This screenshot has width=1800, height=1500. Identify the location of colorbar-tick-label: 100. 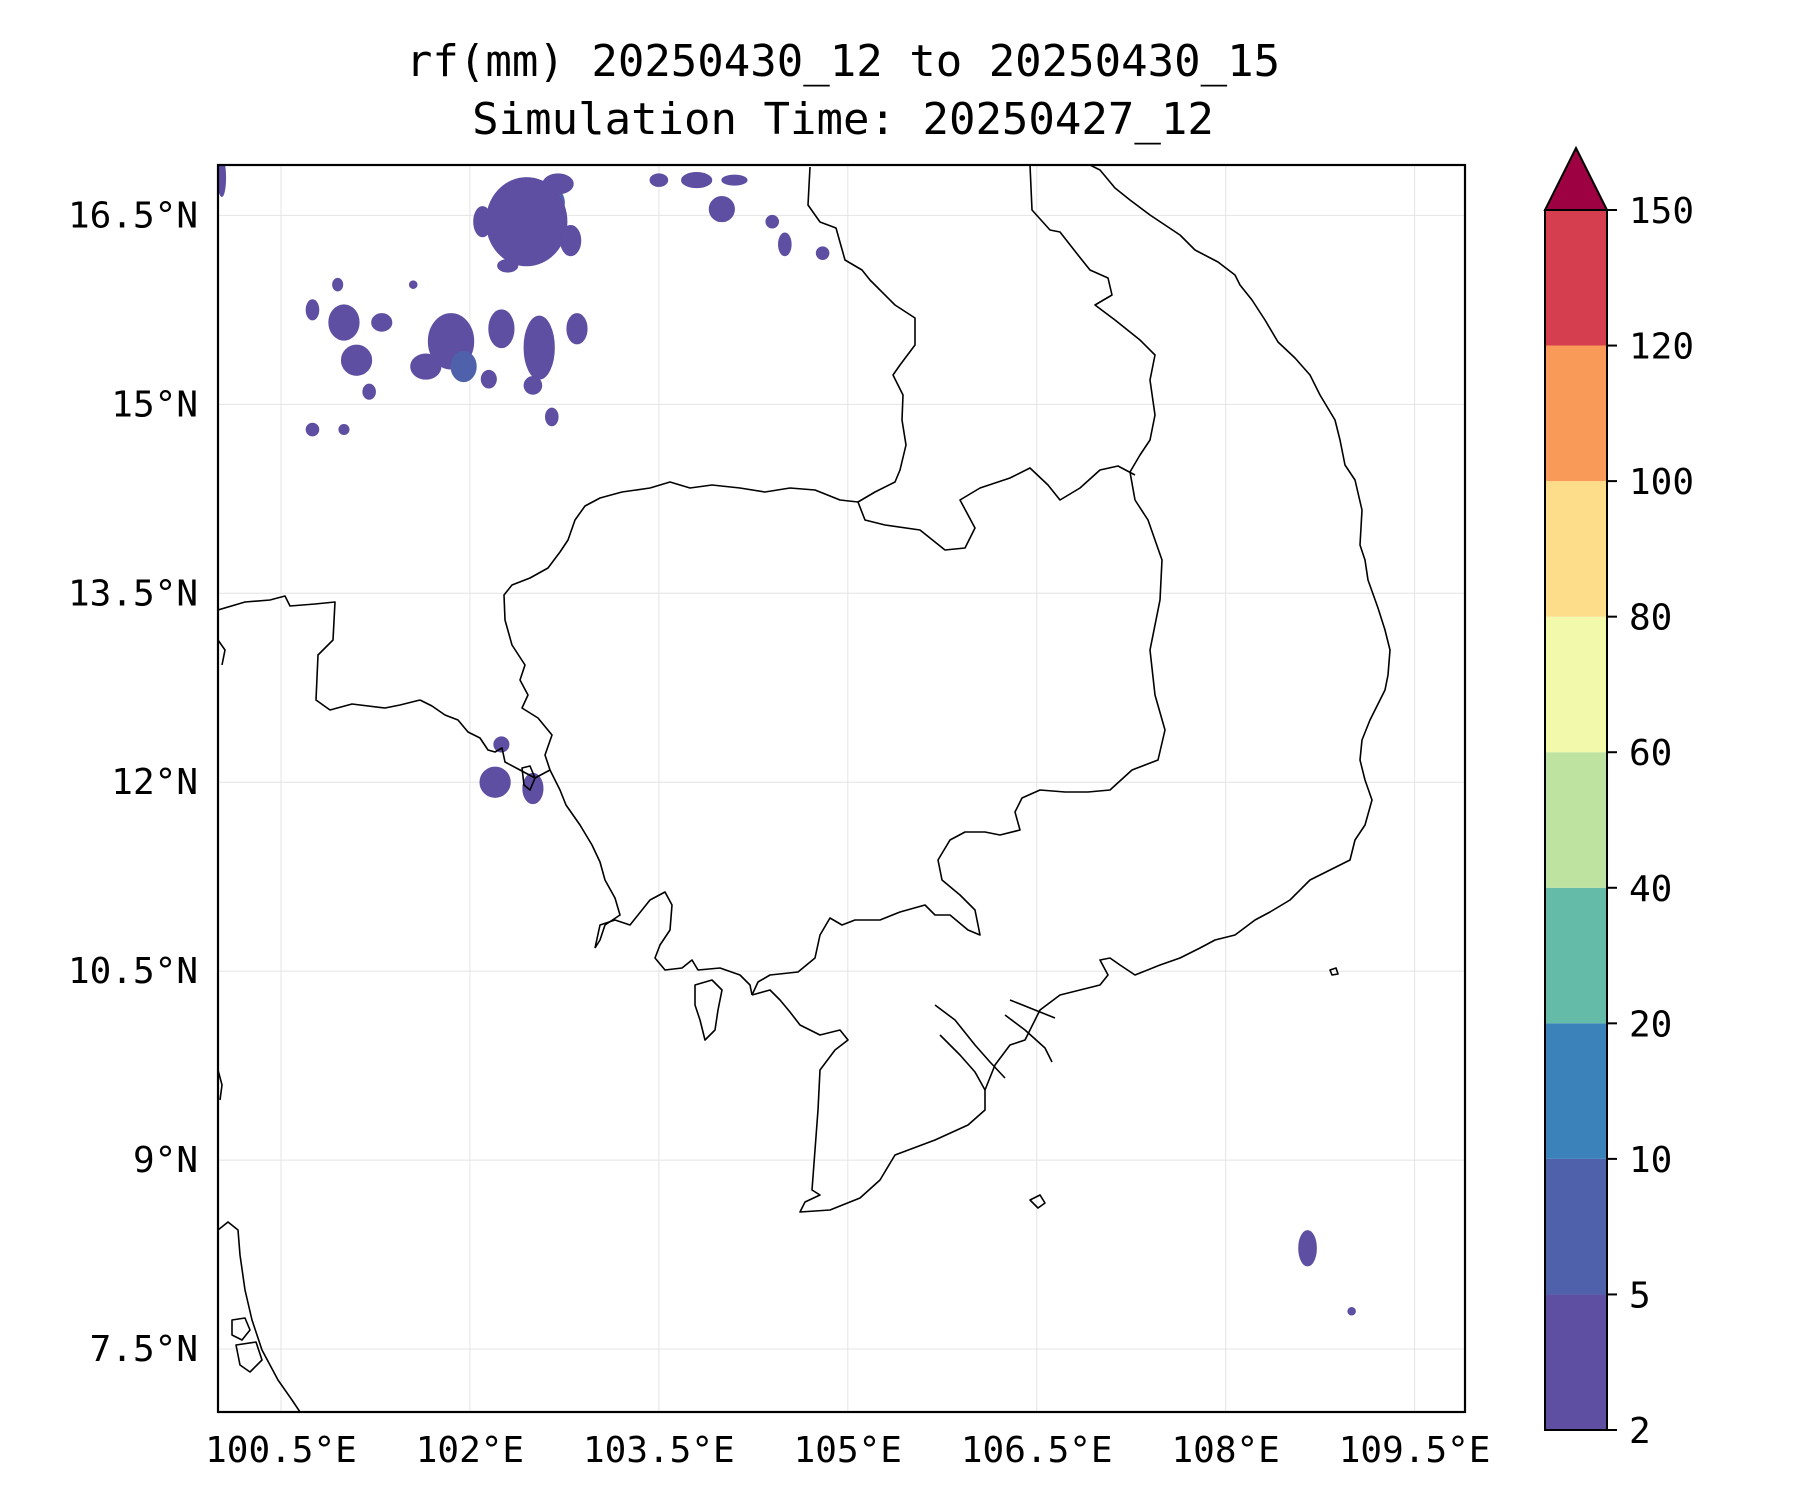
(1661, 482).